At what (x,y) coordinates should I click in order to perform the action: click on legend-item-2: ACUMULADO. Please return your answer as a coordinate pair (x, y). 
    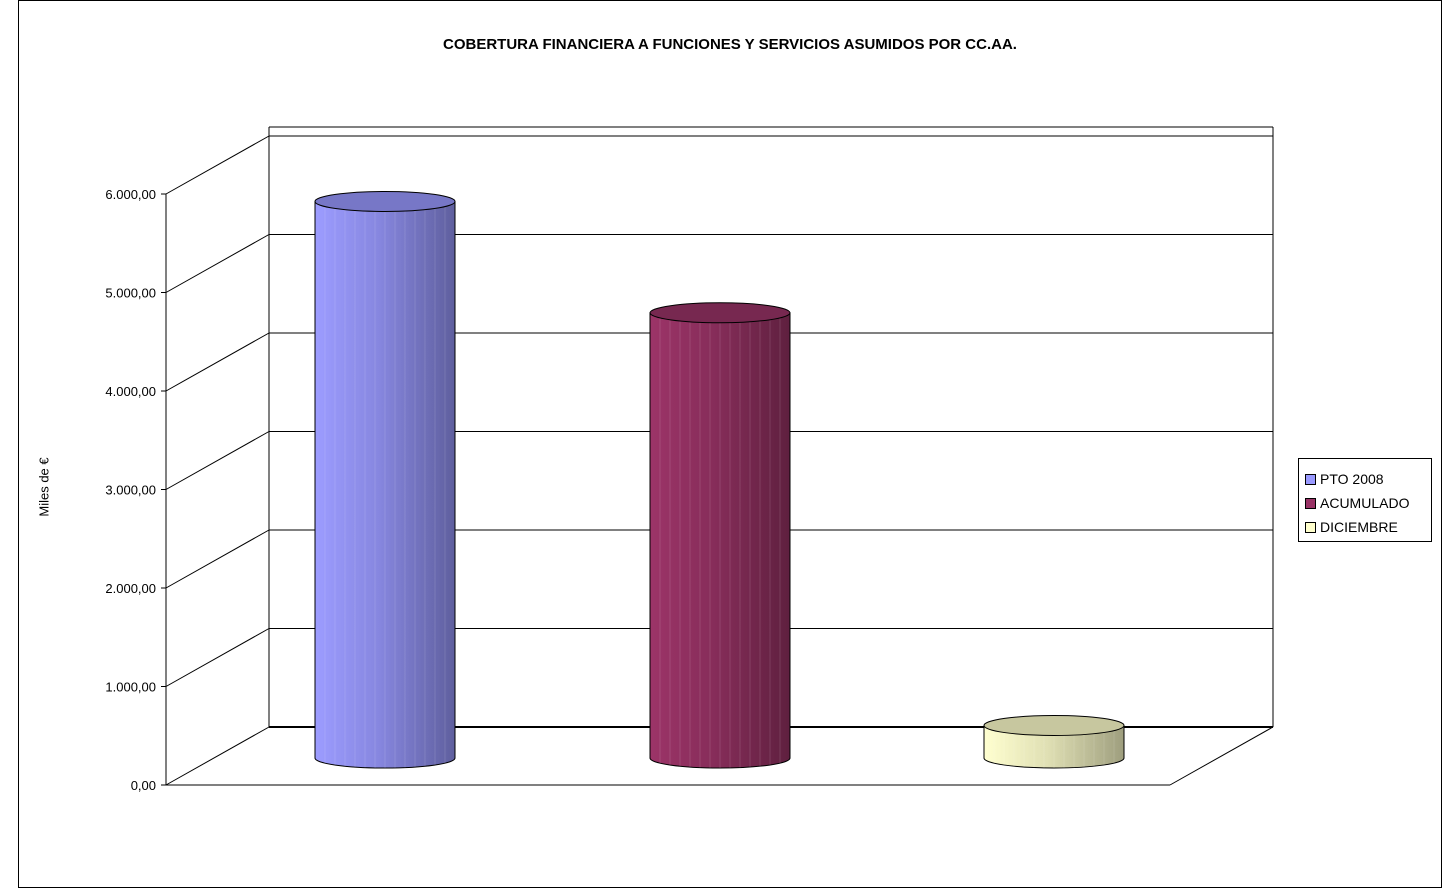
    Looking at the image, I should click on (1365, 503).